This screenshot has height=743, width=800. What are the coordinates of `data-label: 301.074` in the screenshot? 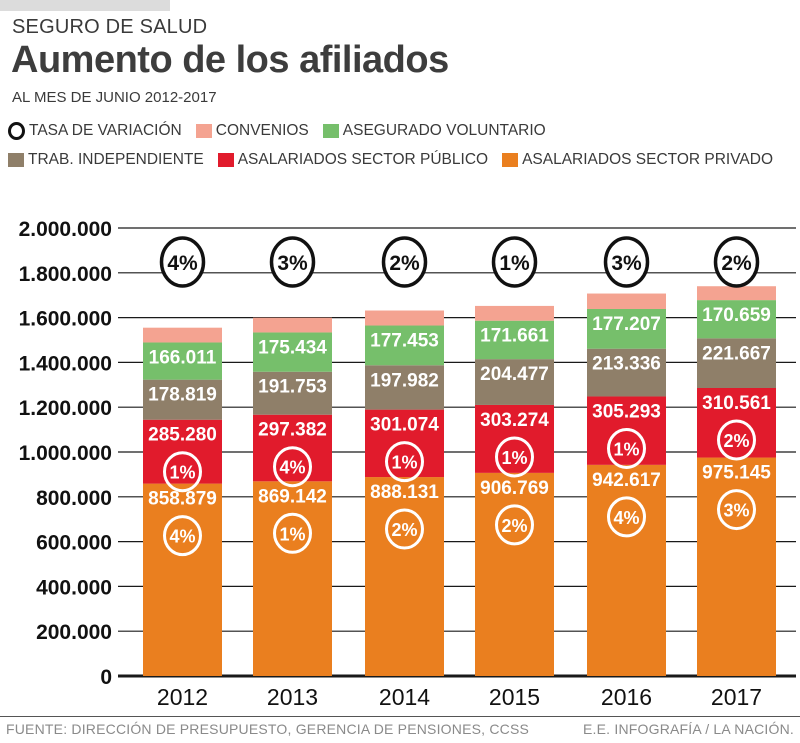 It's located at (404, 425).